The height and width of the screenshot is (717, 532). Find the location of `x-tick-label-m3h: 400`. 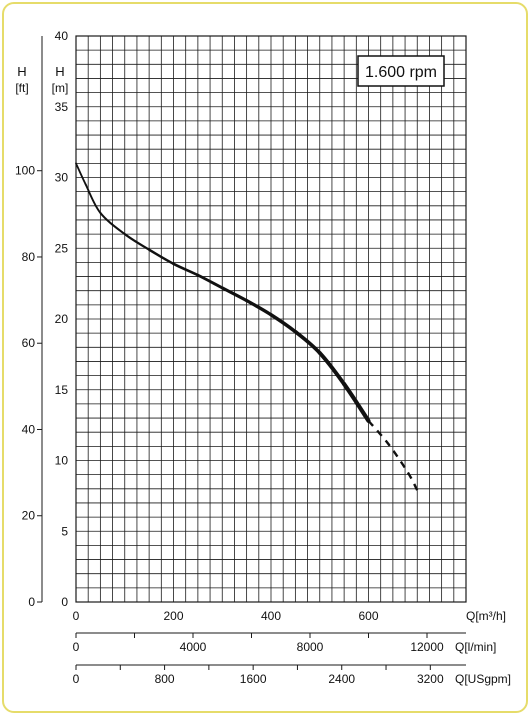

x-tick-label-m3h: 400 is located at coordinates (271, 616).